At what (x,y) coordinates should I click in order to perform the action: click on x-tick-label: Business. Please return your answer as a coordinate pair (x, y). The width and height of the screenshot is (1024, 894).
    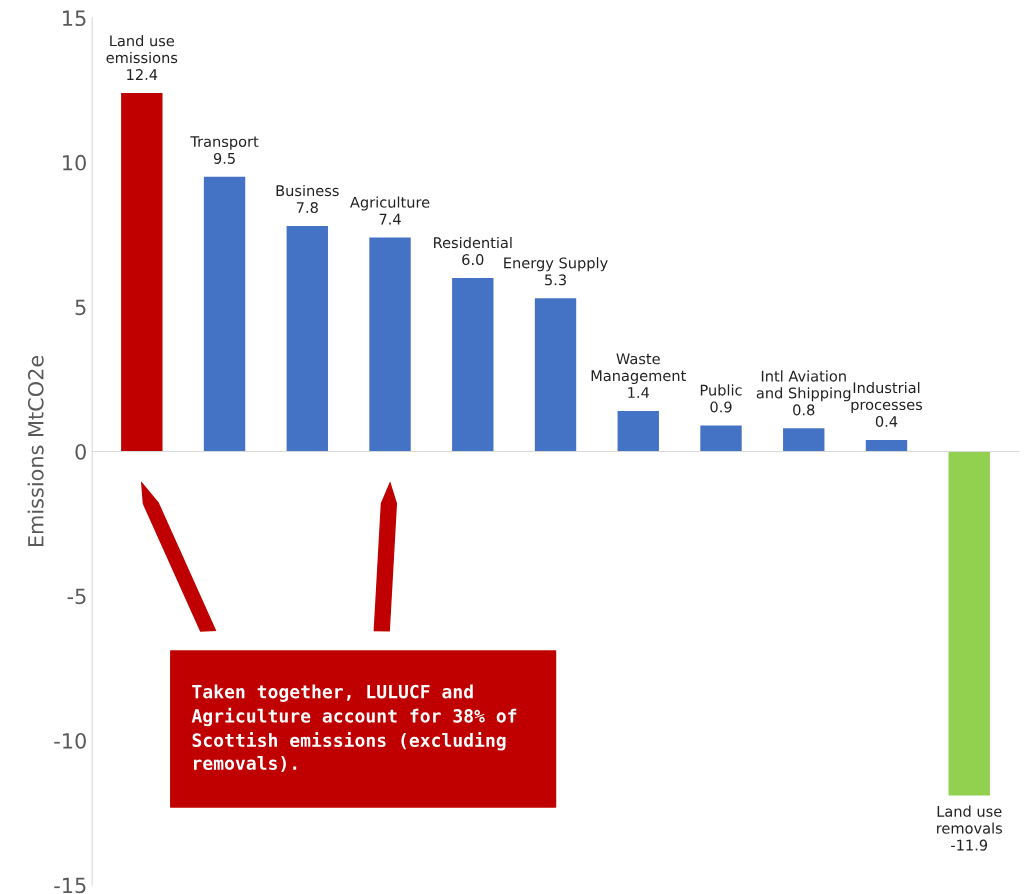
    Looking at the image, I should click on (307, 190).